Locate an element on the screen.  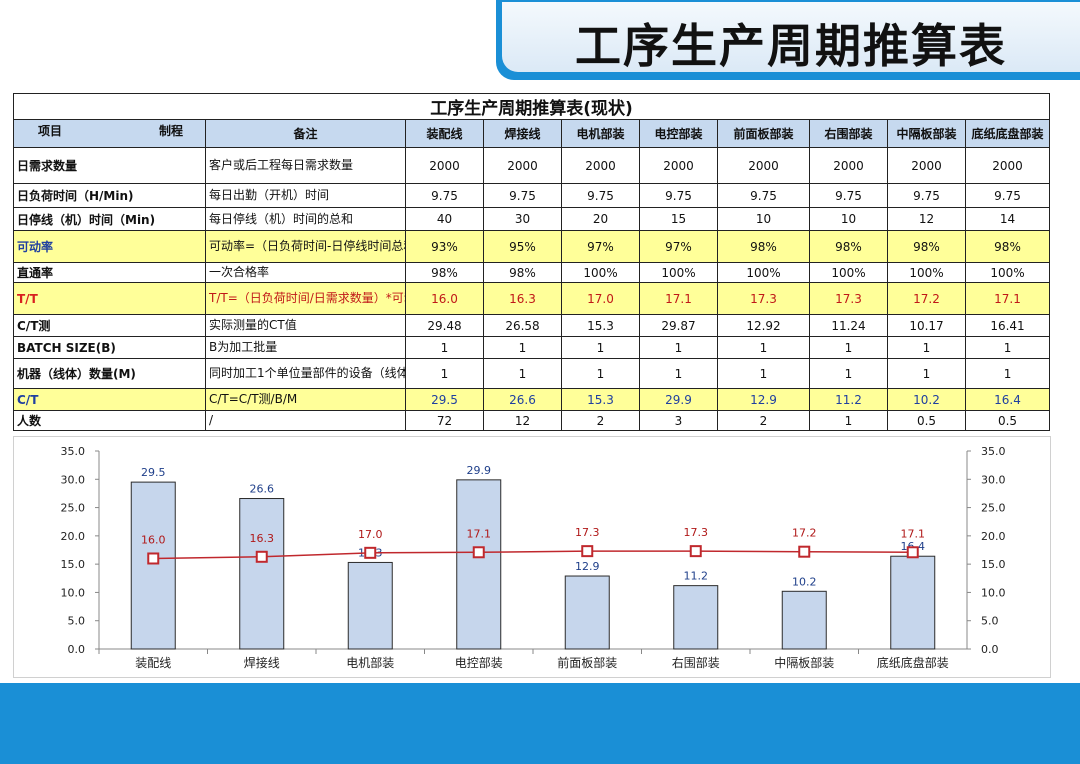
row-label: 可动率 is located at coordinates (109, 246).